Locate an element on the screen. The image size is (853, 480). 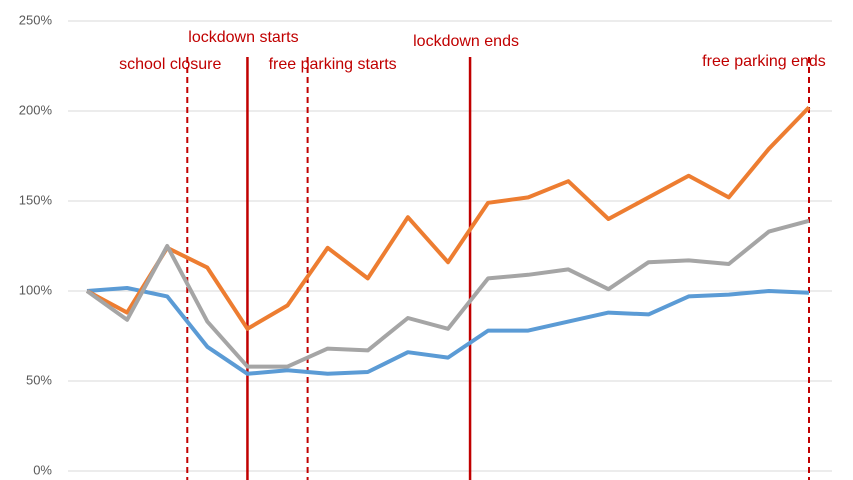
event-label: free parking ends is located at coordinates (764, 61).